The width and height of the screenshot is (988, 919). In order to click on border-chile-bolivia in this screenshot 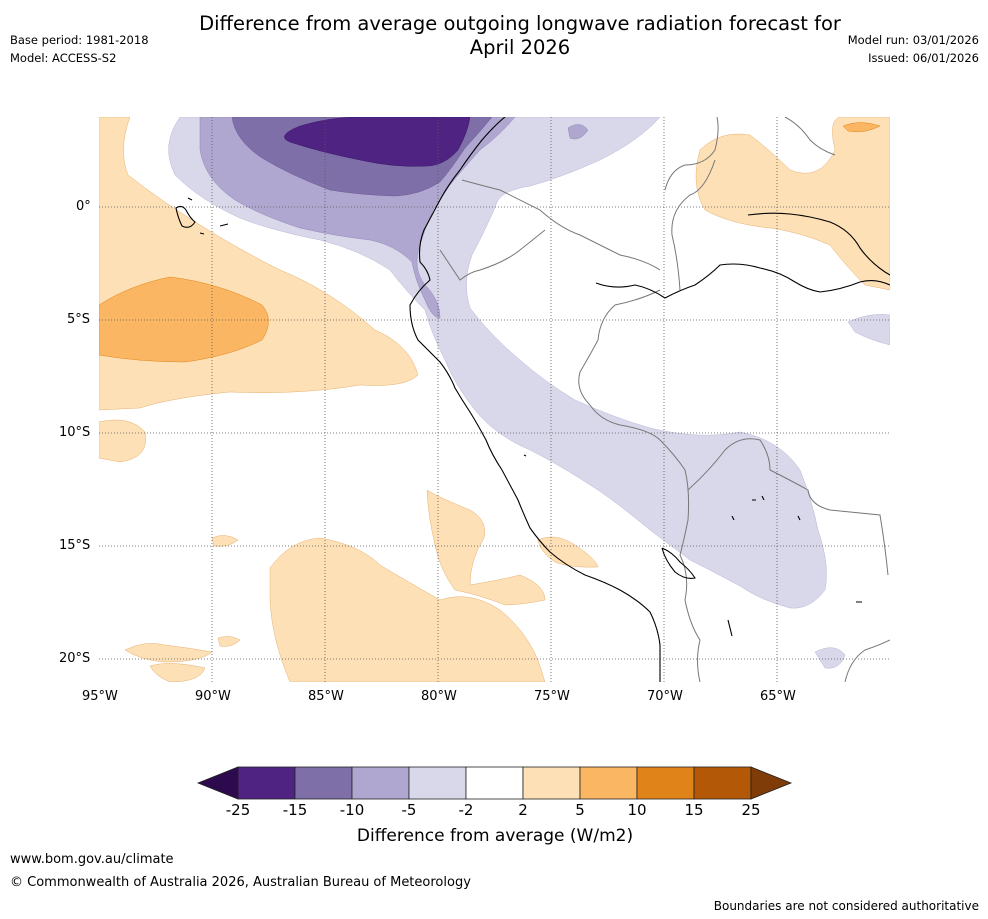, I will do `click(690, 618)`.